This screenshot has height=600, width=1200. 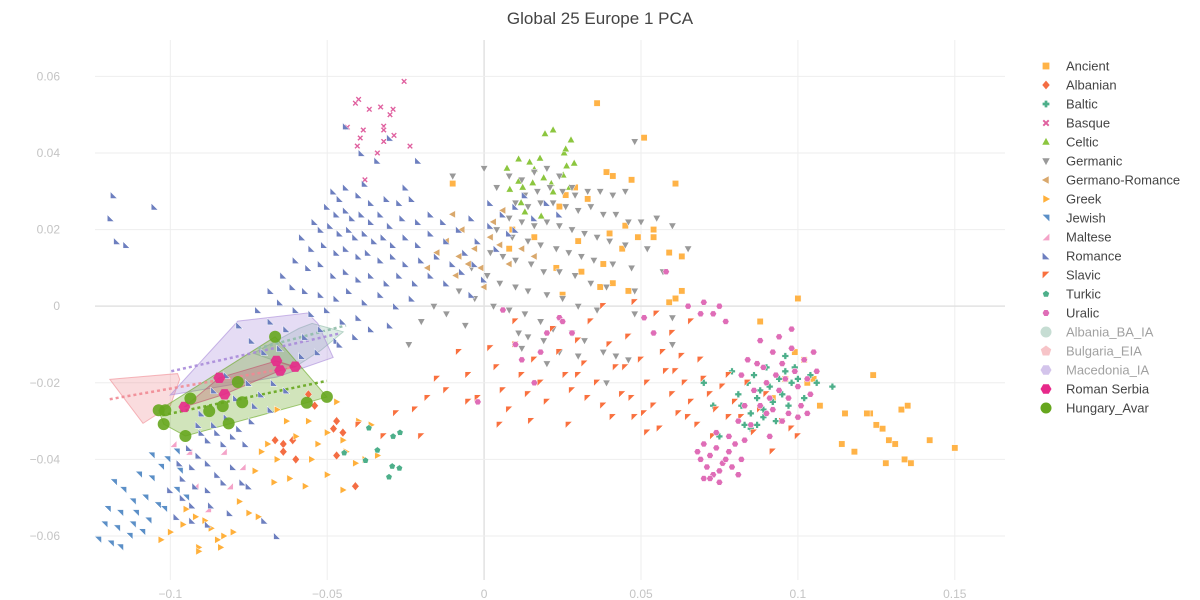 What do you see at coordinates (1079, 85) in the screenshot?
I see `legend-item-albanian: Albanian` at bounding box center [1079, 85].